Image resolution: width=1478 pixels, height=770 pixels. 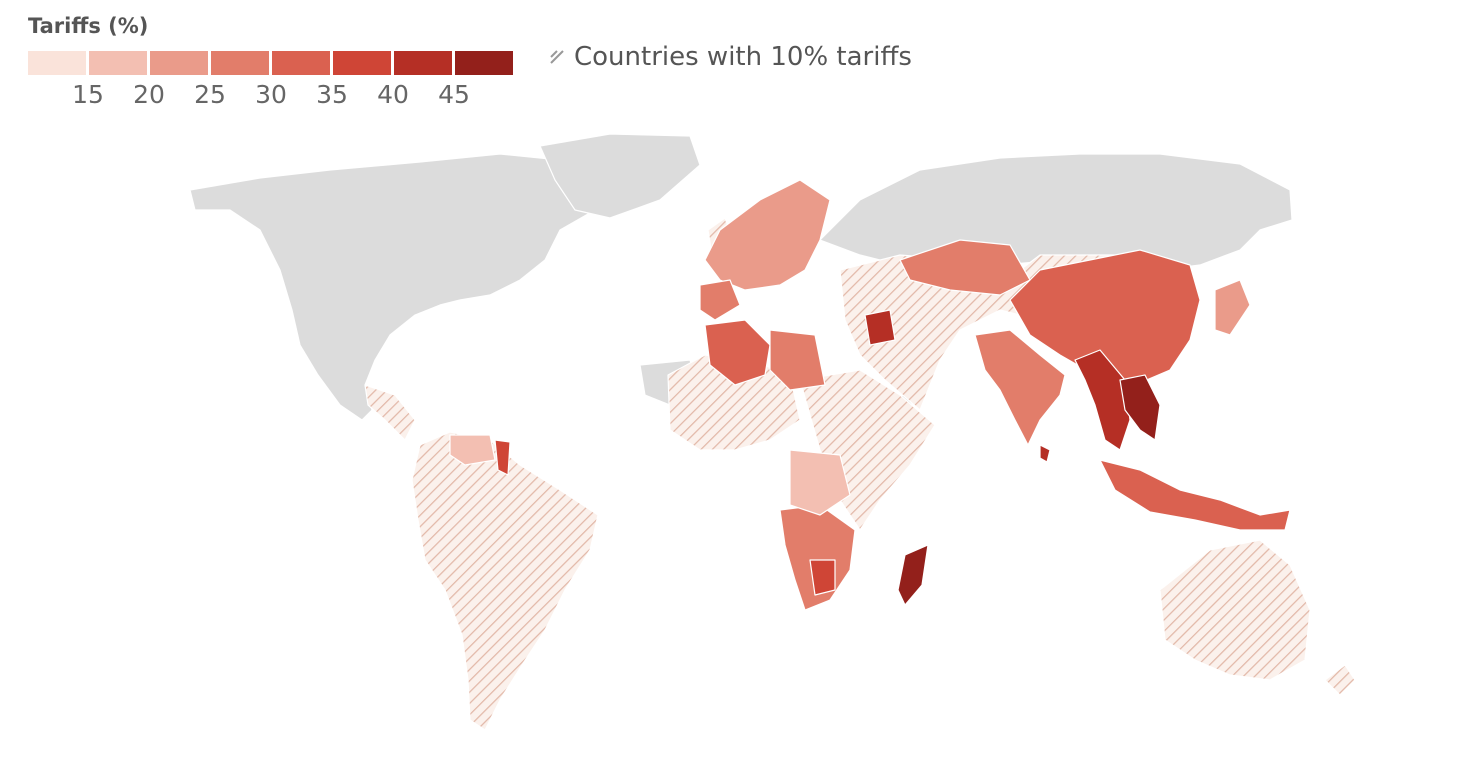 I want to click on region-japan, so click(x=1232, y=307).